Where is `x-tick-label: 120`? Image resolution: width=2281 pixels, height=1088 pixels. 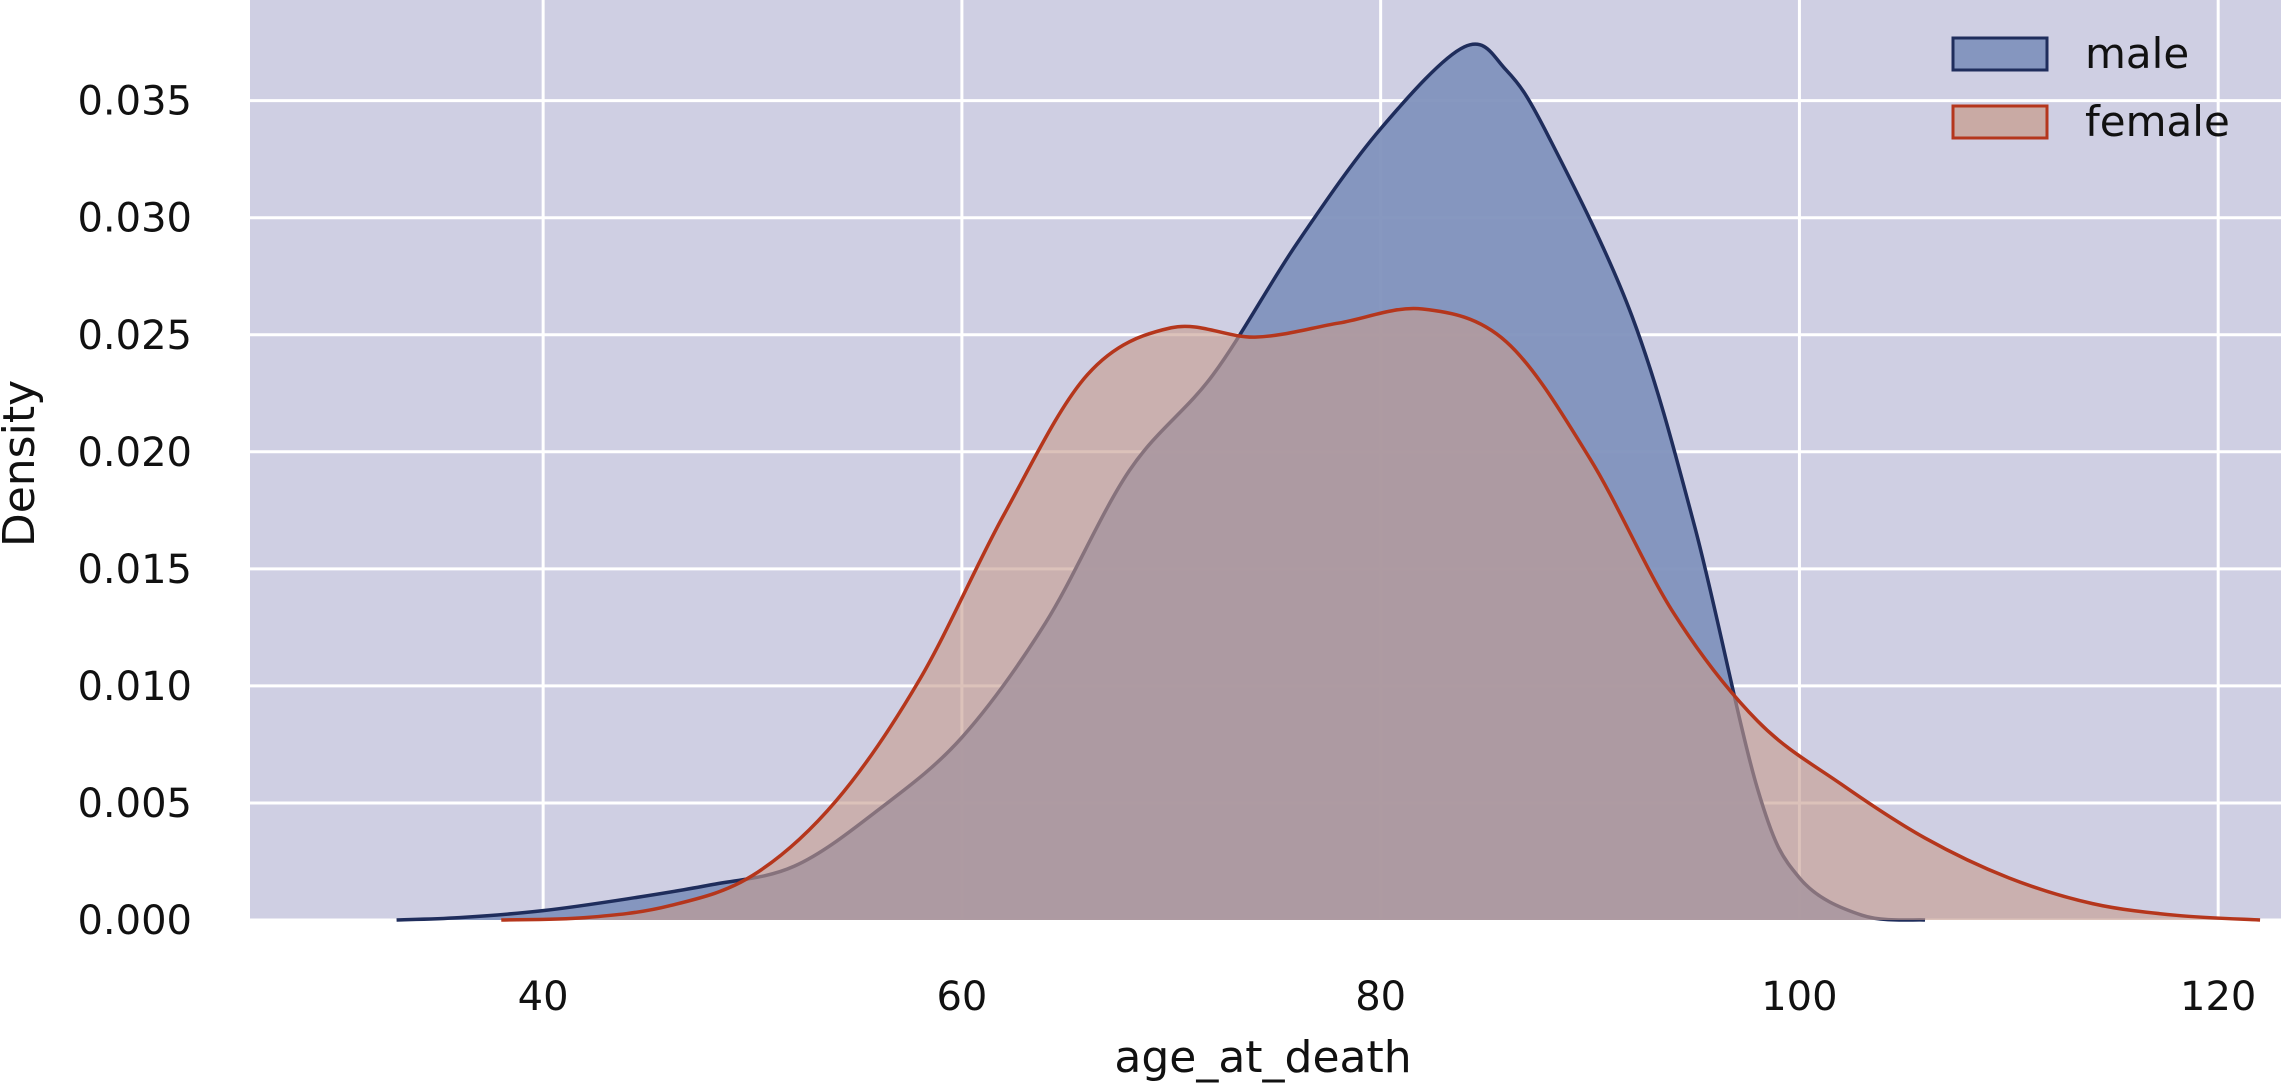
x-tick-label: 120 is located at coordinates (2218, 997).